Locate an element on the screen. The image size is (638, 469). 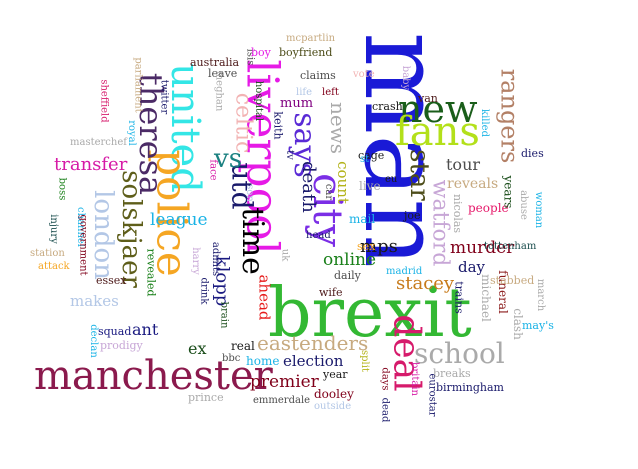
word-news: news is located at coordinates (338, 128).